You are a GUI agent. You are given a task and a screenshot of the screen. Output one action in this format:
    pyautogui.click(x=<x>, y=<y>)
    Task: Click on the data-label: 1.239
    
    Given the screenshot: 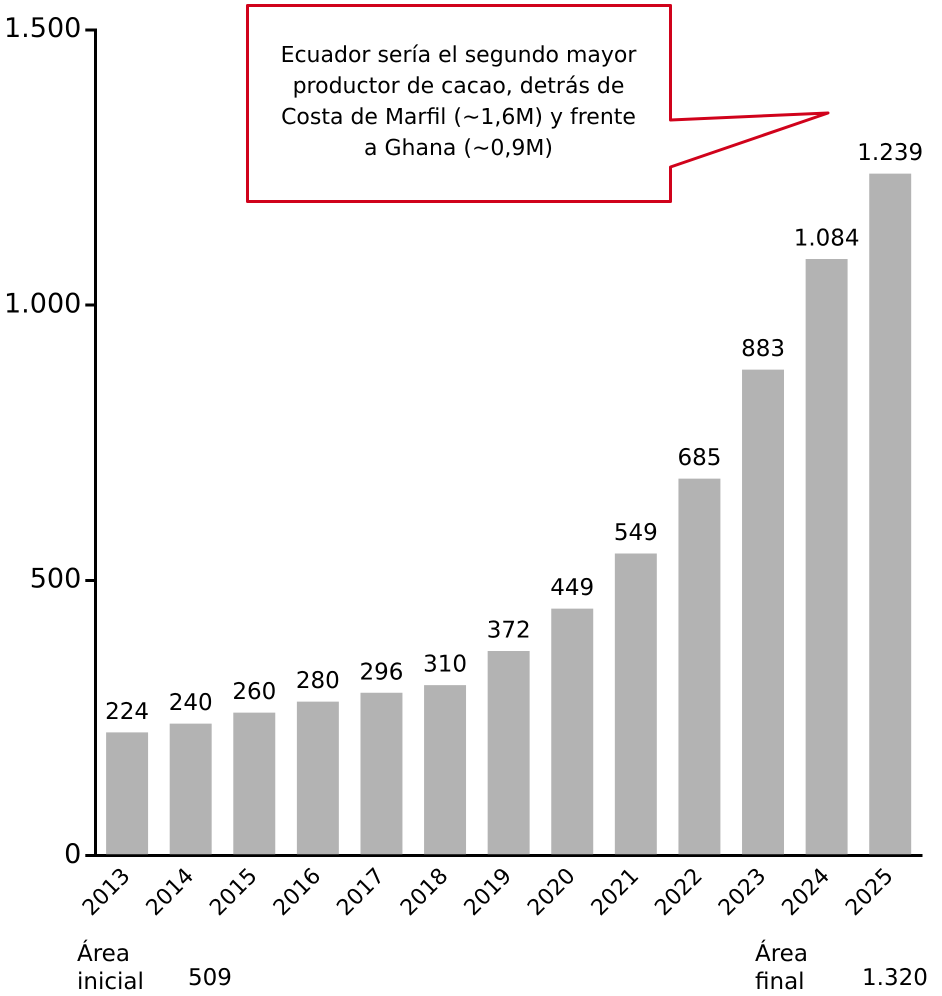 What is the action you would take?
    pyautogui.click(x=890, y=153)
    